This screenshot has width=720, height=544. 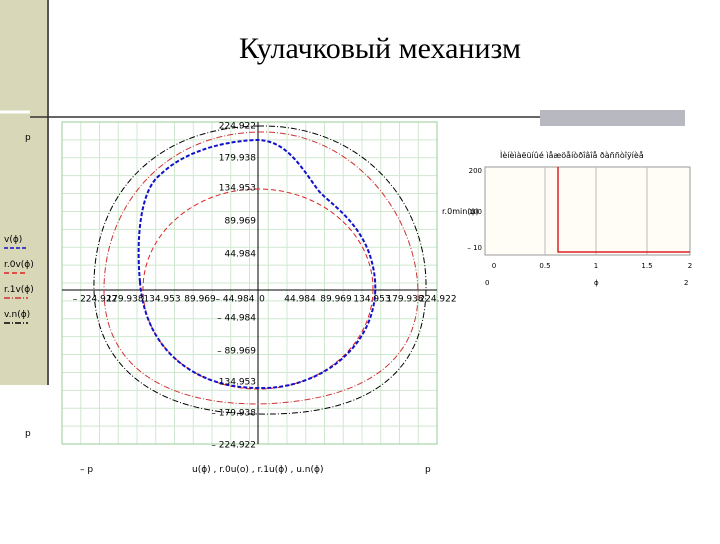 I want to click on x-left: – p, so click(x=86, y=470).